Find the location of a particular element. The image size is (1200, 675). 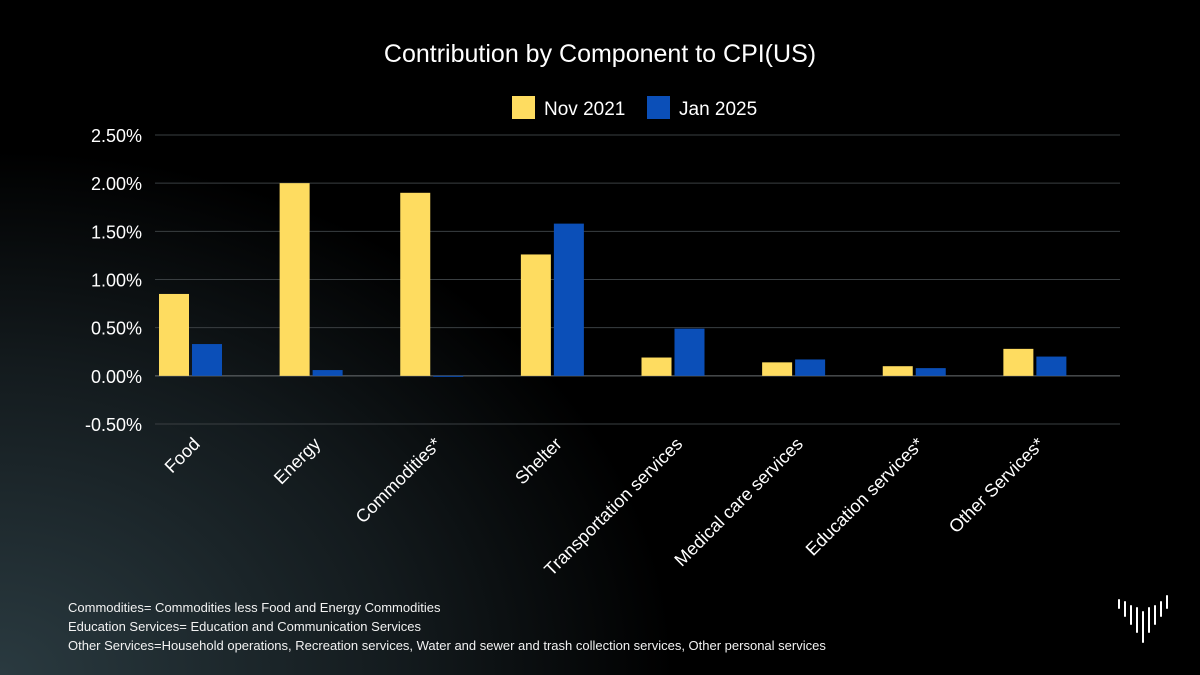

y-axis: 2.50% 2.00% 1.50% 1.00% 0.50% 0.00% -0.50% is located at coordinates (113, 280).